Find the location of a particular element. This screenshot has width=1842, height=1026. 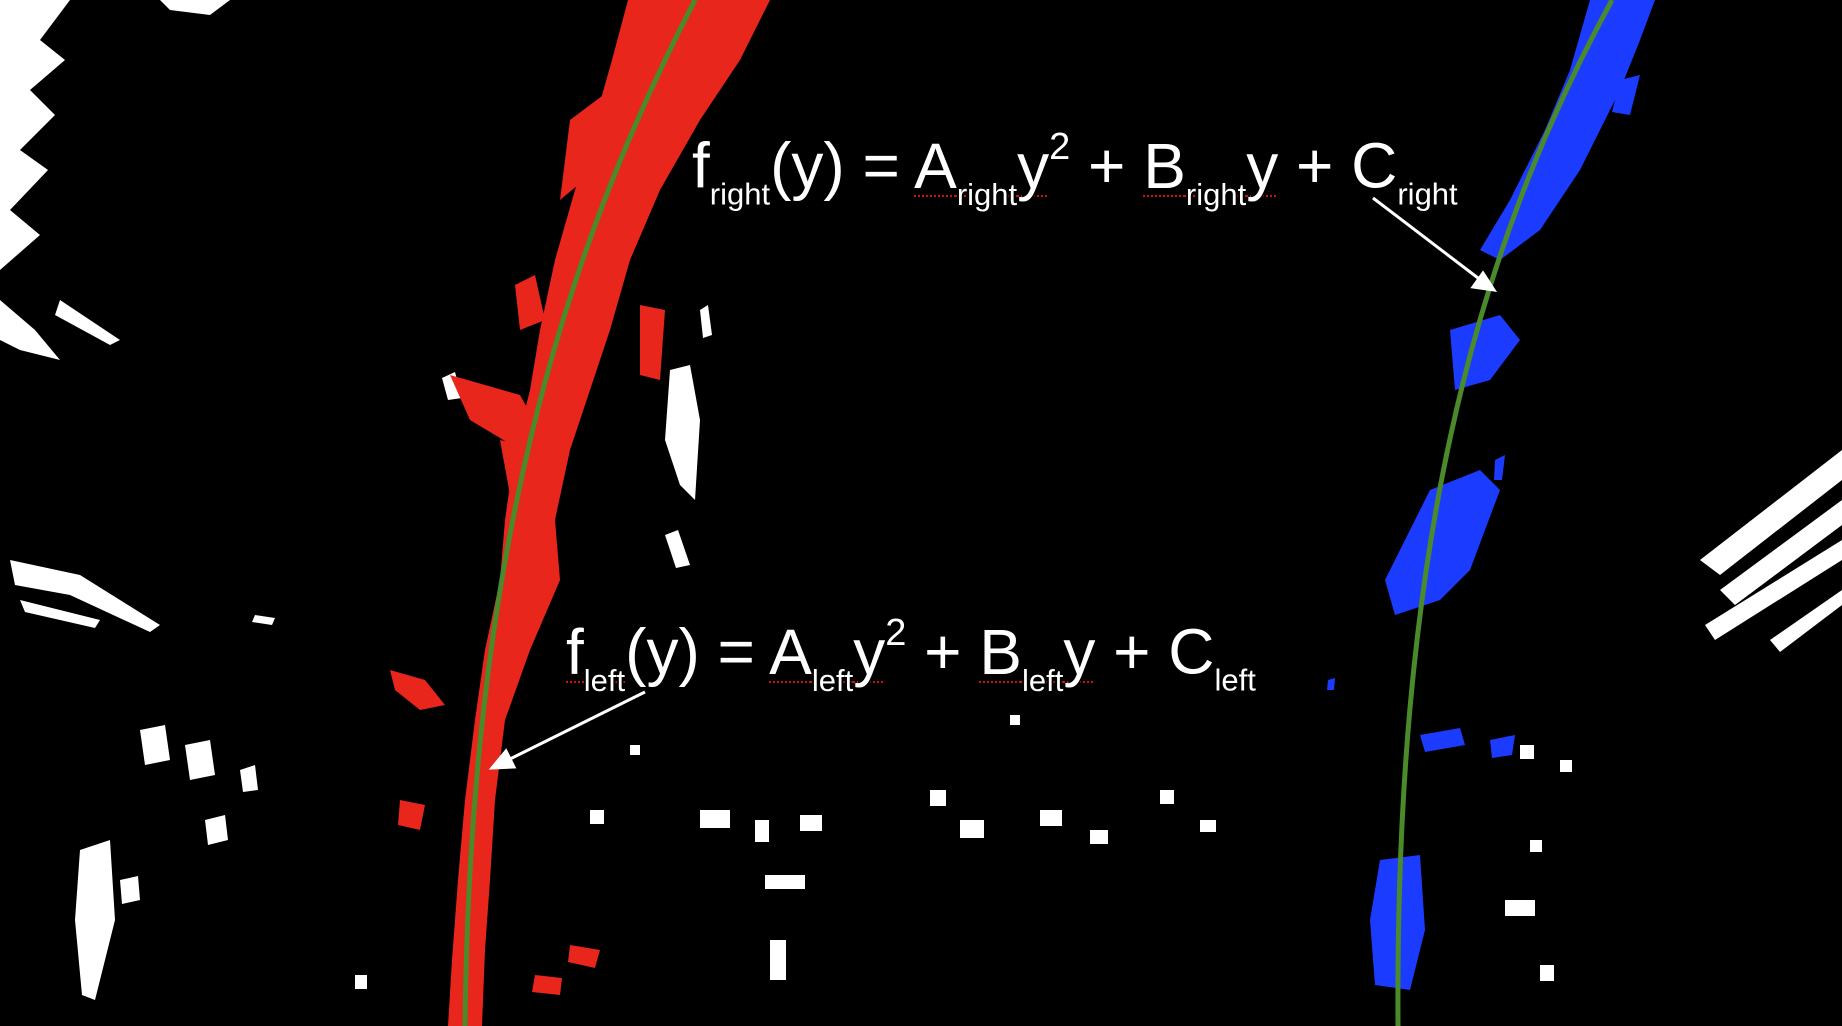

term-b: Blefty is located at coordinates (1037, 655).